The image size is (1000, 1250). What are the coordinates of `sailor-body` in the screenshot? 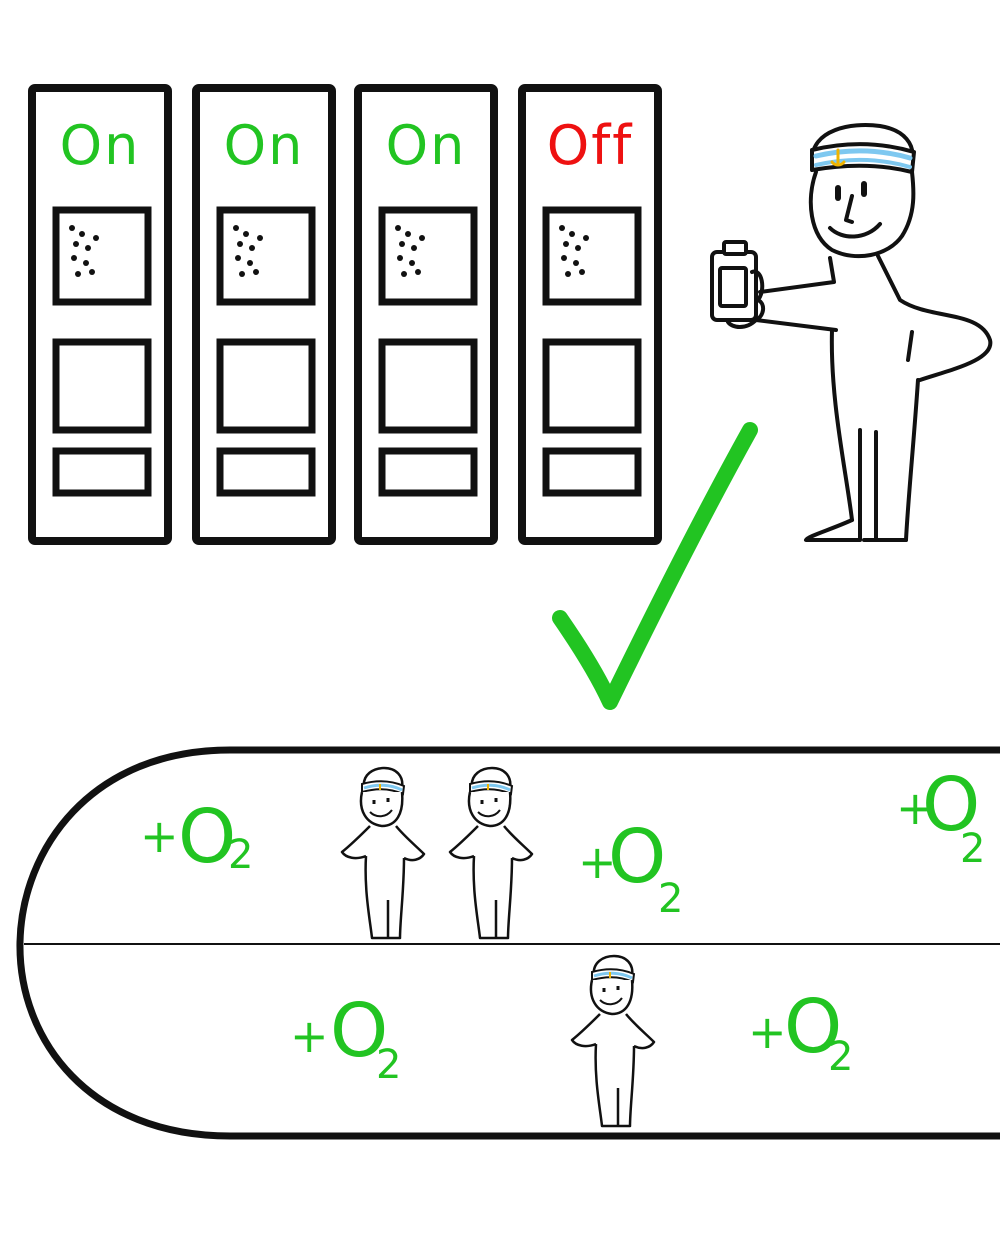 It's located at (873, 318).